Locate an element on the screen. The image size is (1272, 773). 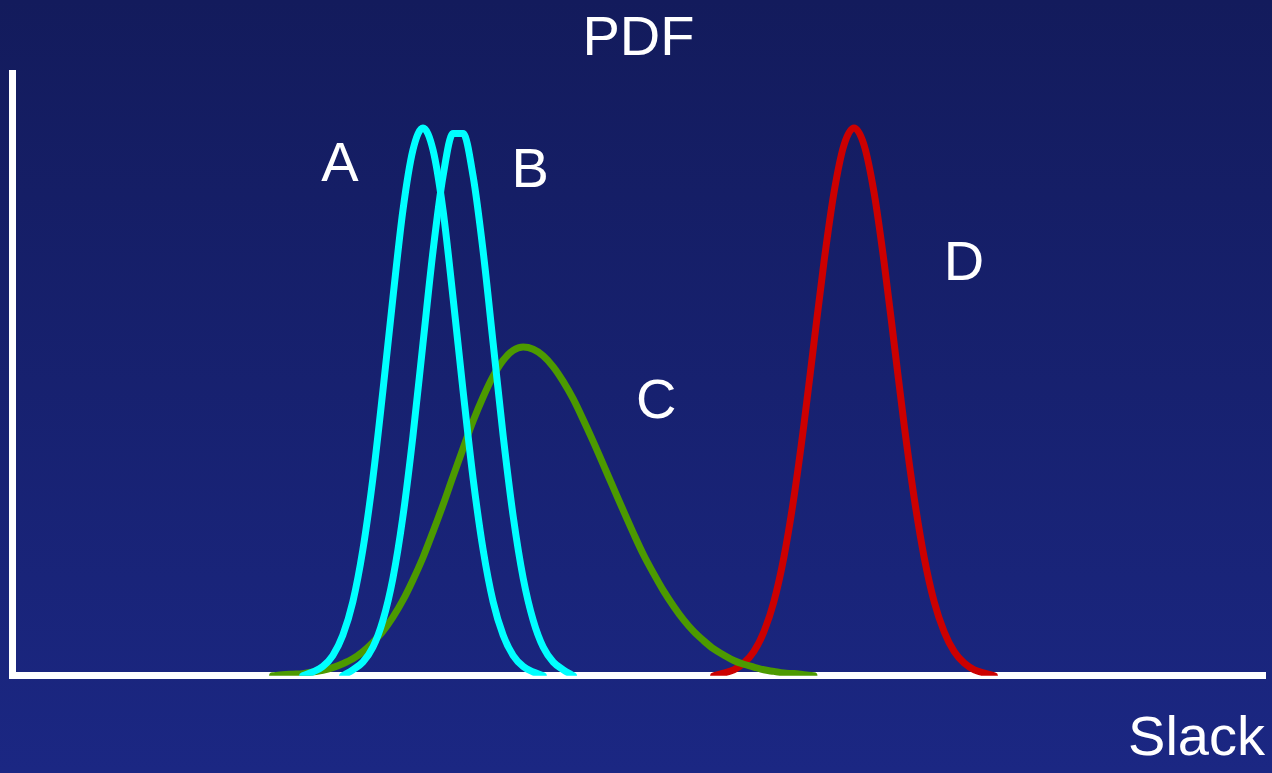
x-axis-title: Slack is located at coordinates (1197, 735).